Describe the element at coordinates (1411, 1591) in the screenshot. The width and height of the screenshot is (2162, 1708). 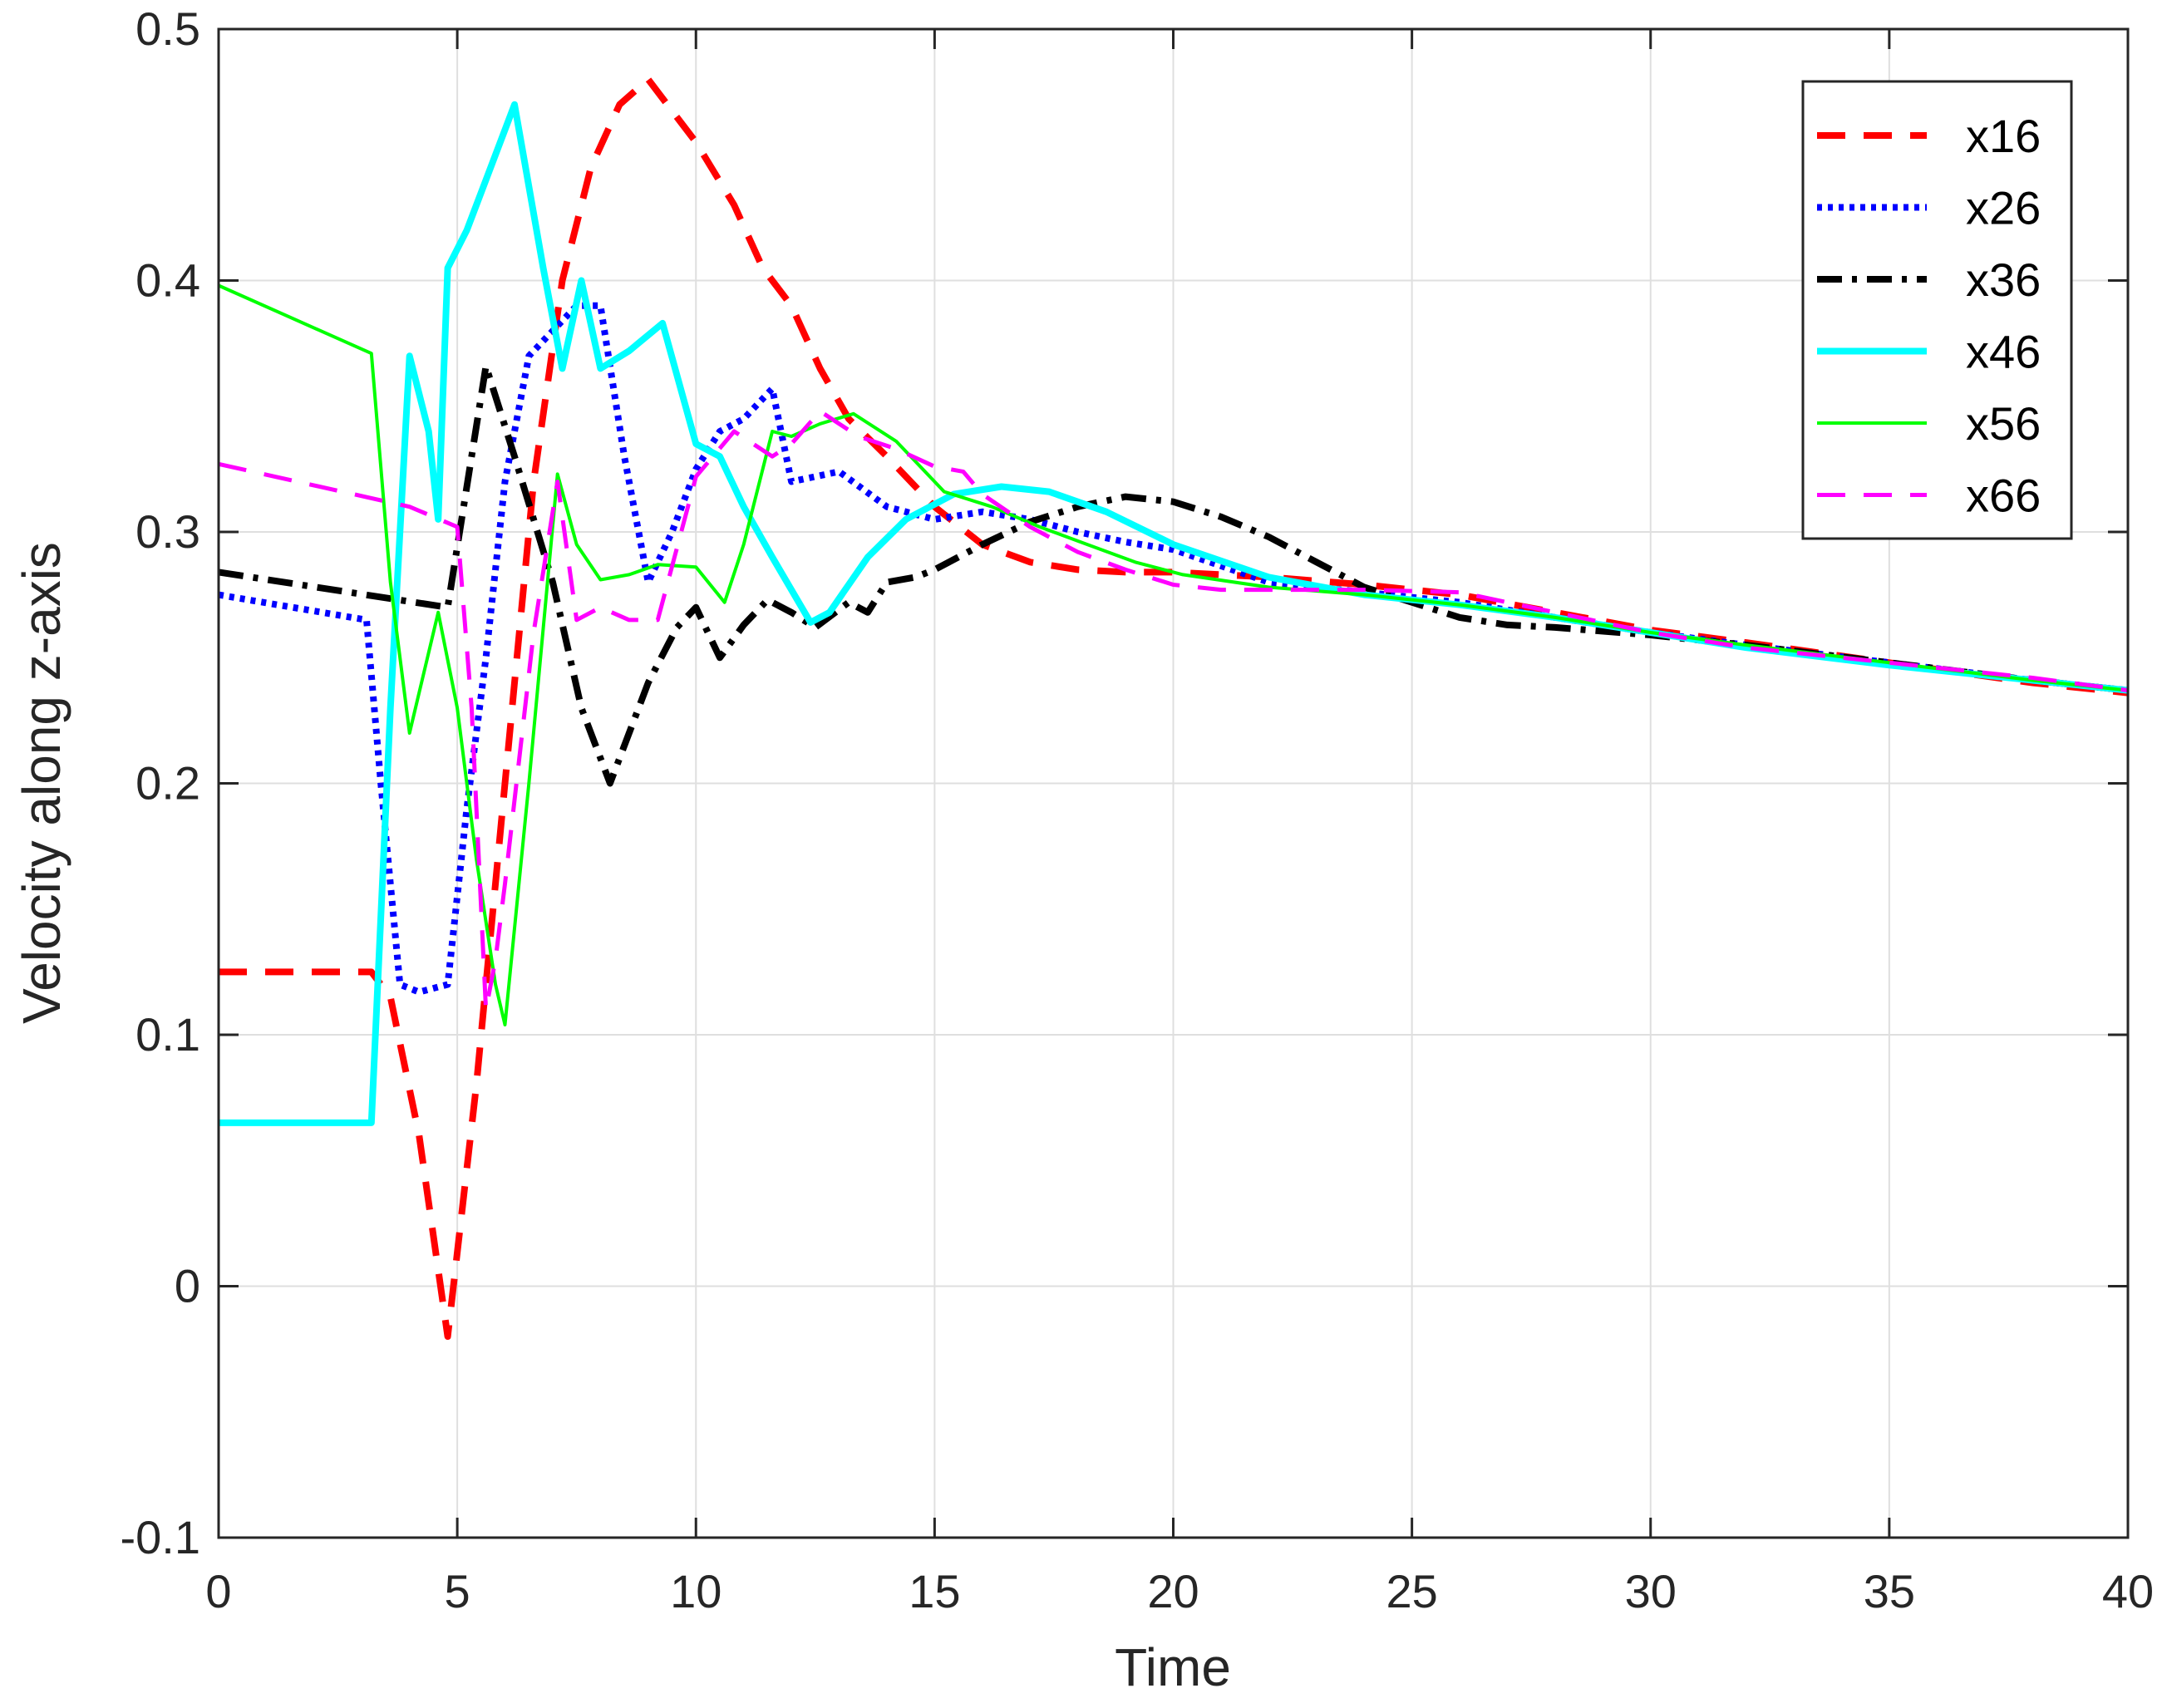
I see `x-tick-label: 25` at that location.